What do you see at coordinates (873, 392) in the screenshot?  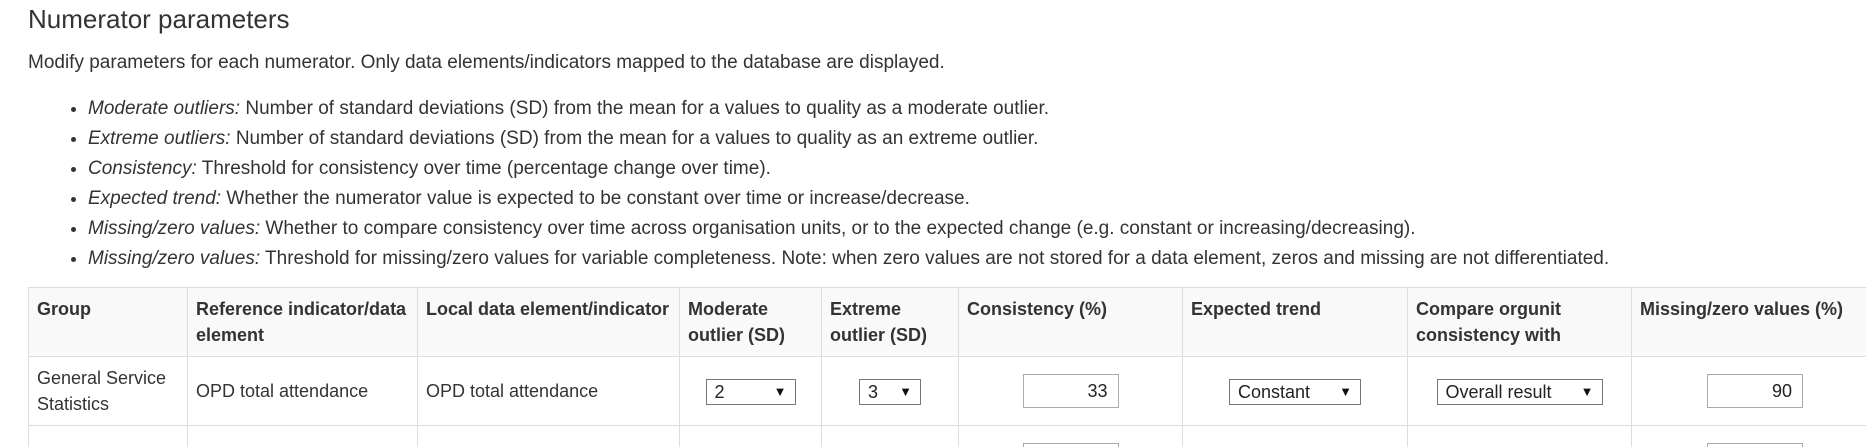 I see `select-value: 3` at bounding box center [873, 392].